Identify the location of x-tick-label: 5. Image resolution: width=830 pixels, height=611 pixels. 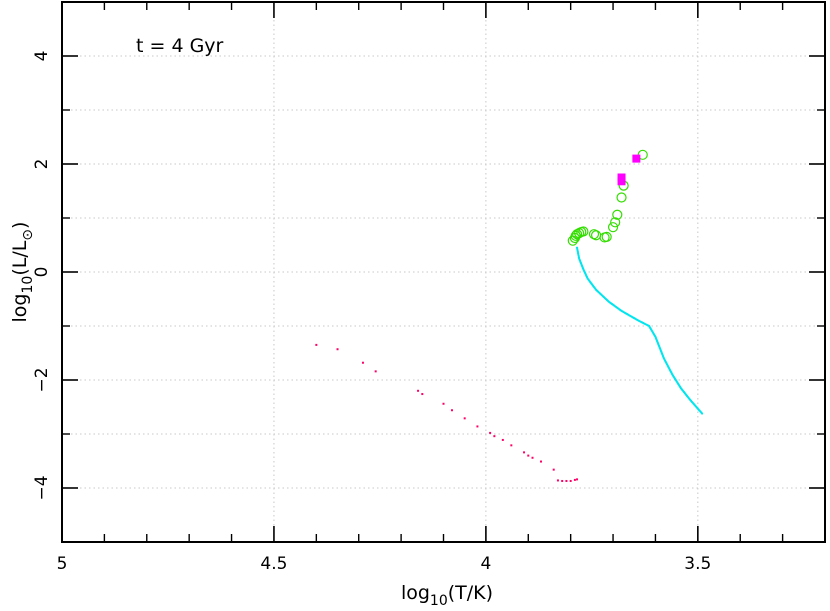
(62, 564).